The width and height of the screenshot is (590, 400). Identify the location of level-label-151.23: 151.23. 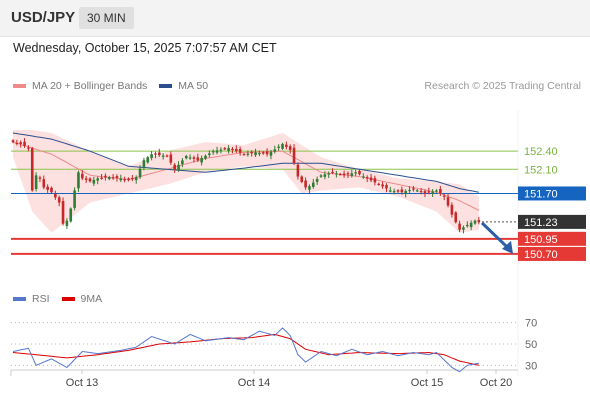
(541, 223).